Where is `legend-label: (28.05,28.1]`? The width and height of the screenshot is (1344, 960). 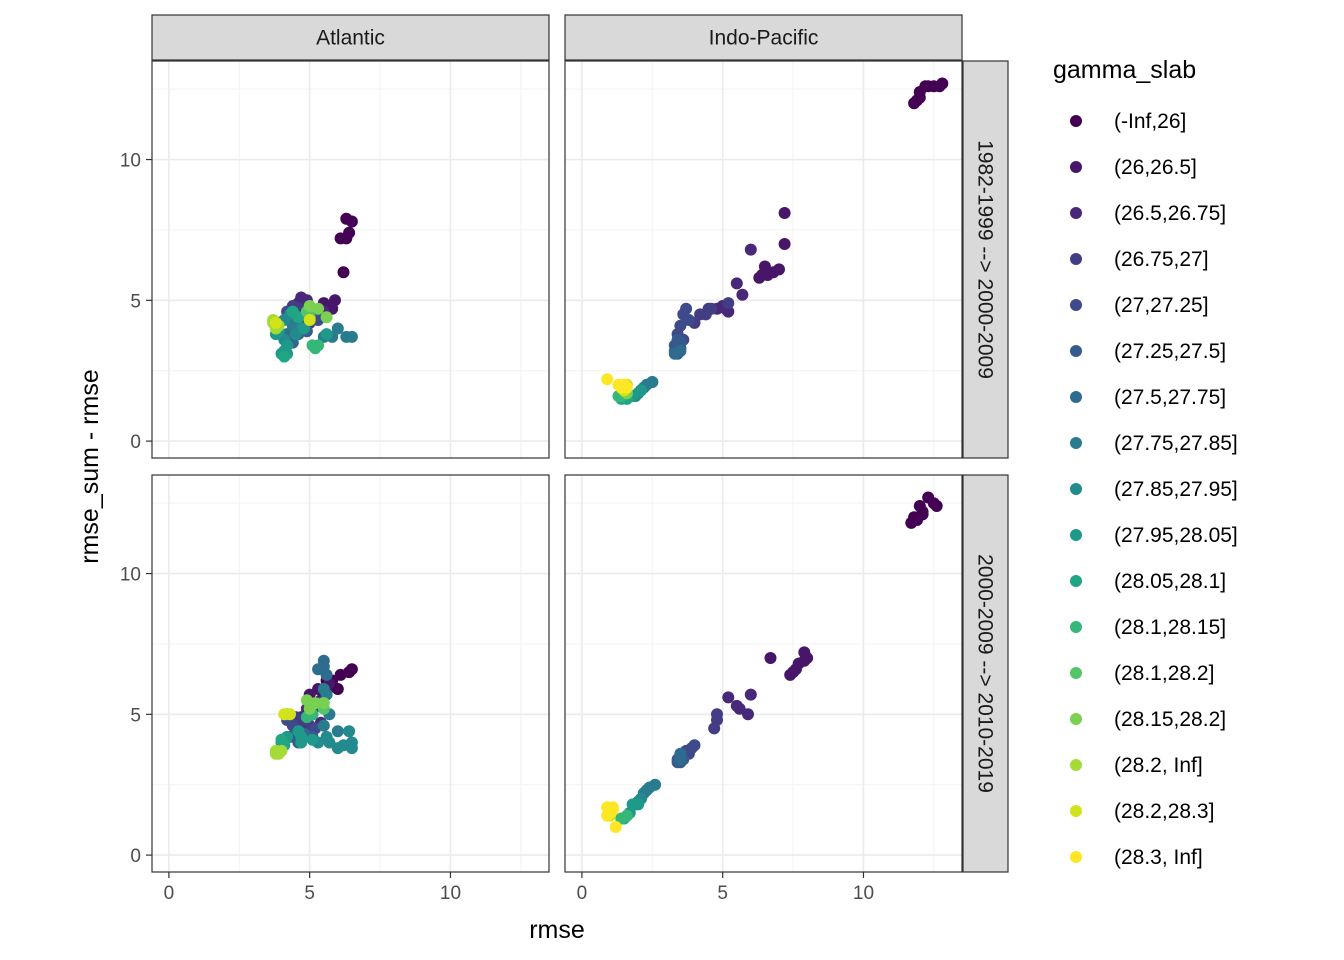
legend-label: (28.05,28.1] is located at coordinates (1170, 581).